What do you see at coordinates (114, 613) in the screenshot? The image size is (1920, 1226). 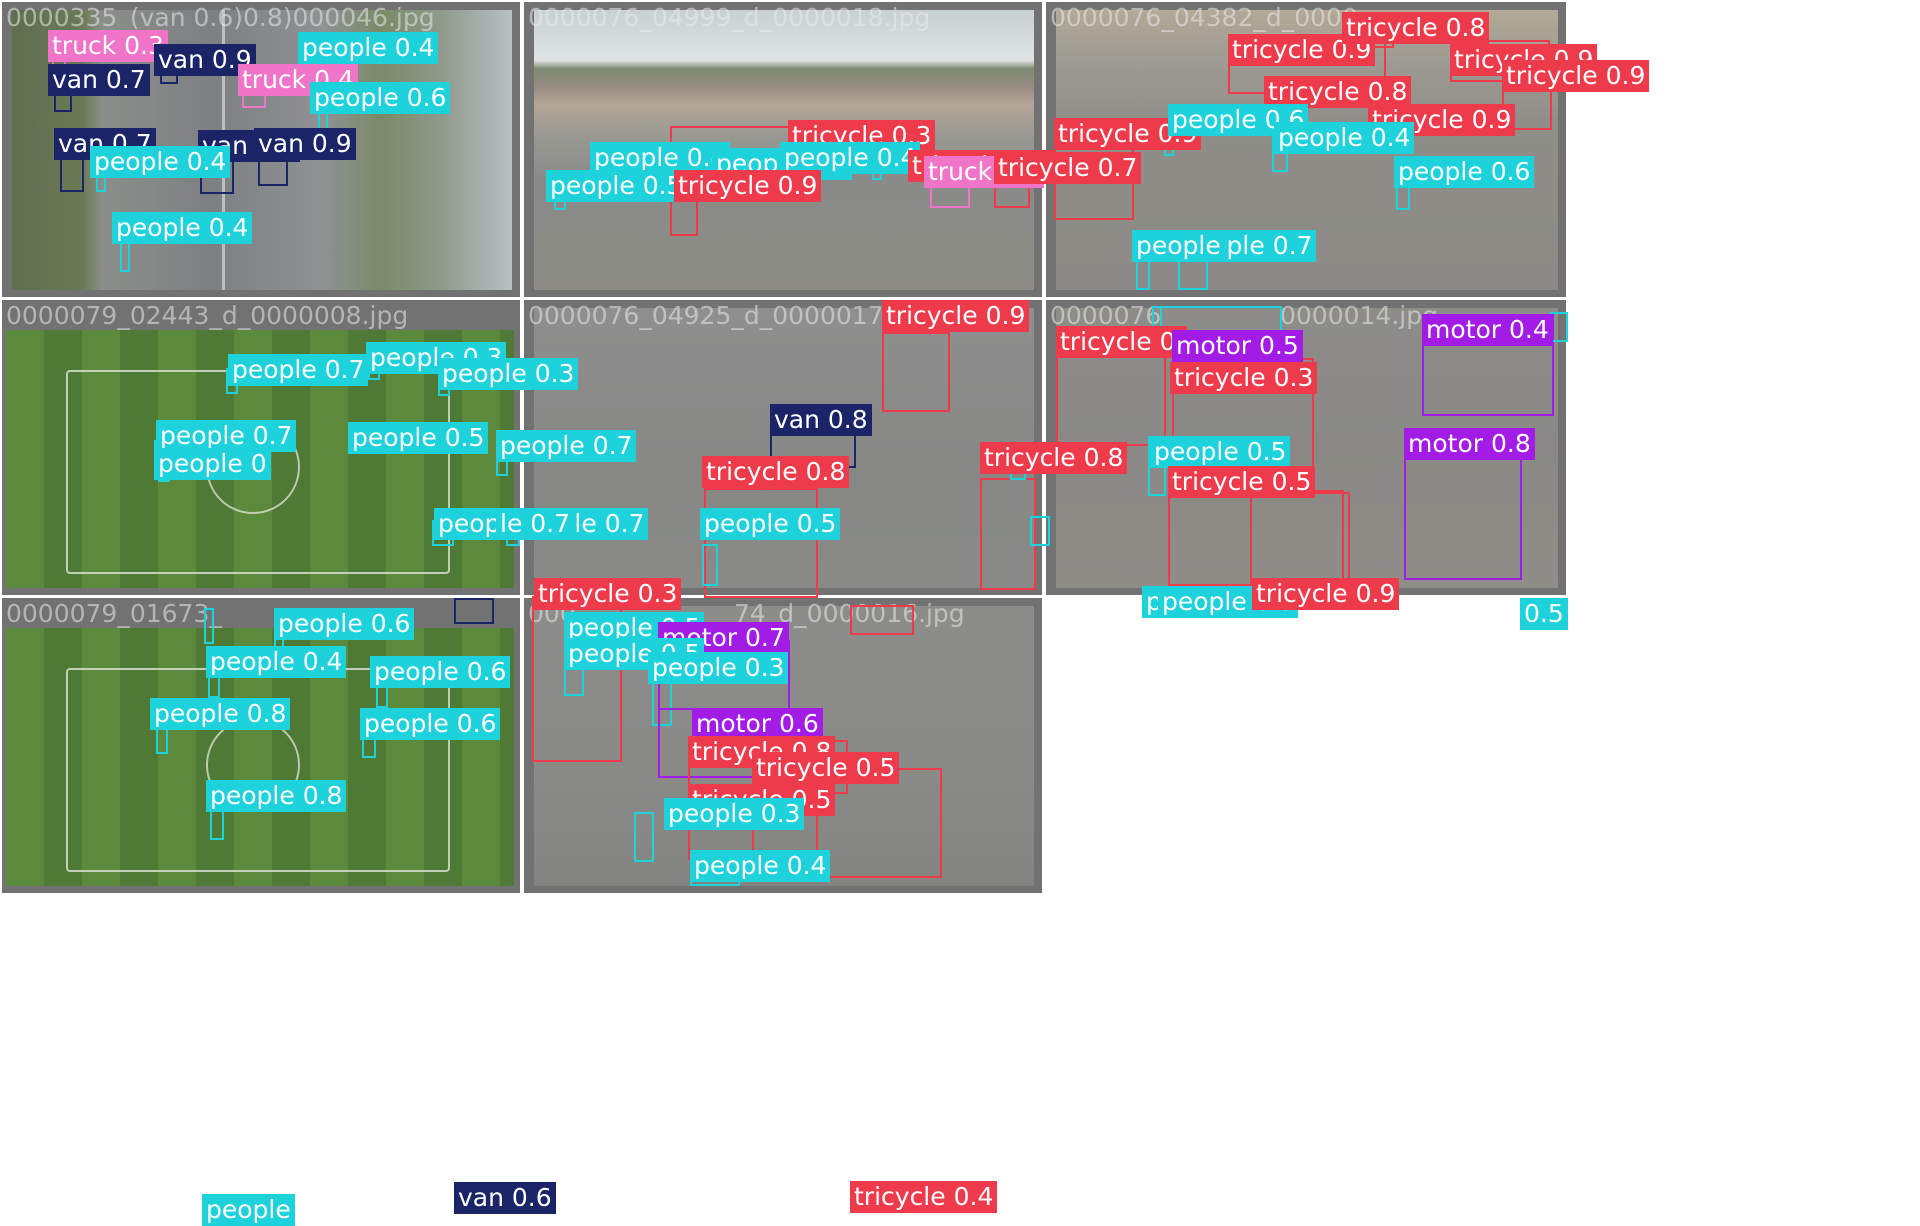 I see `image-filename: 0000079_01673_` at bounding box center [114, 613].